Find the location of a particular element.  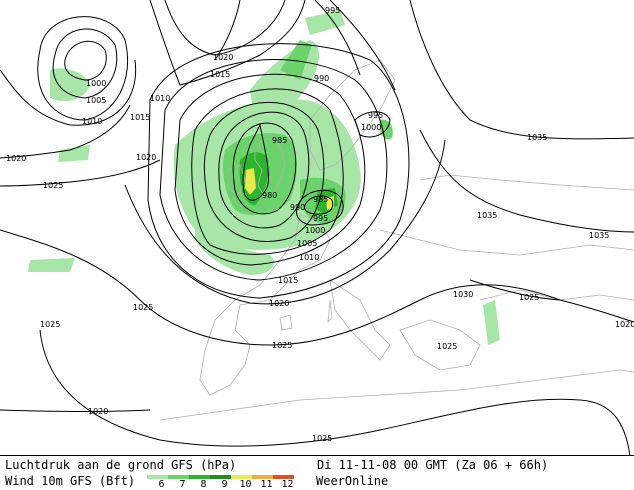

isobar-label: 980 is located at coordinates (269, 195).